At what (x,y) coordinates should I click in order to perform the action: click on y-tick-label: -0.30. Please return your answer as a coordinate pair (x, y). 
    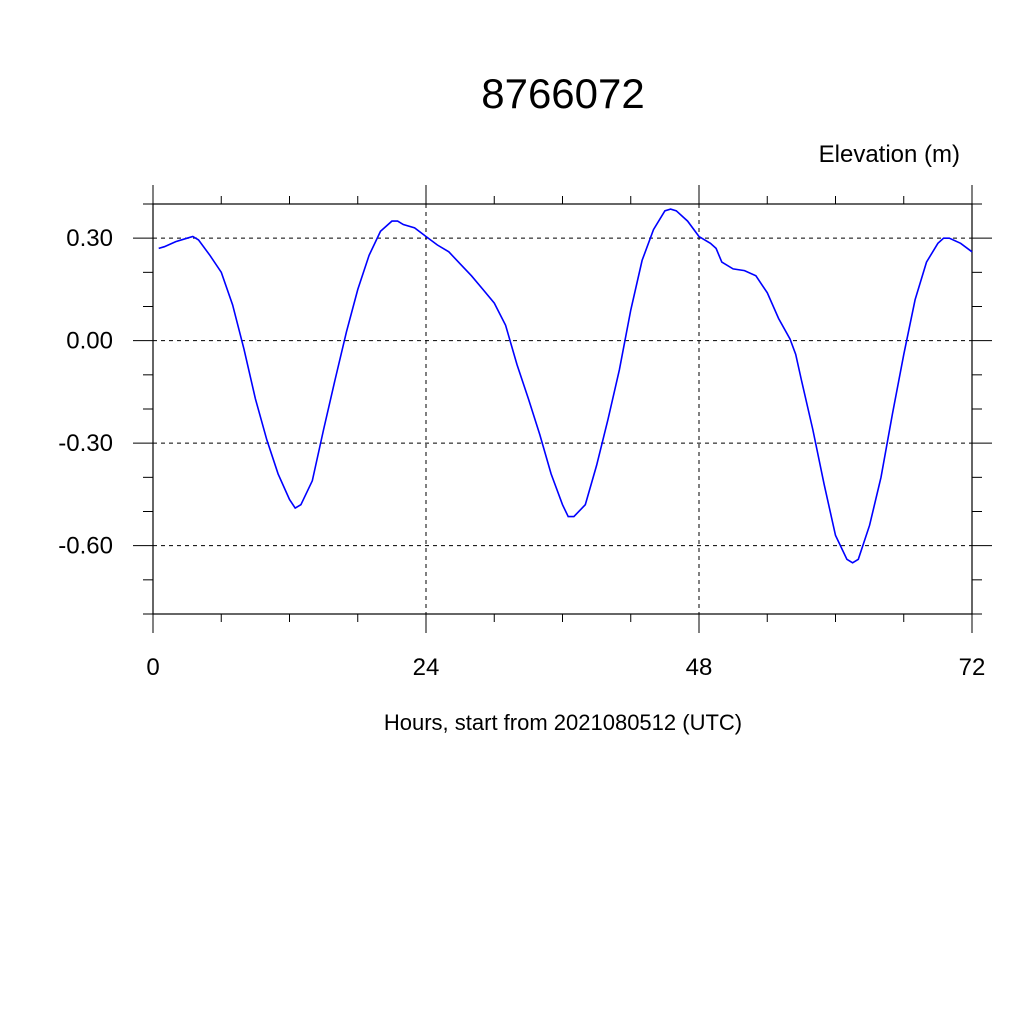
    Looking at the image, I should click on (85, 443).